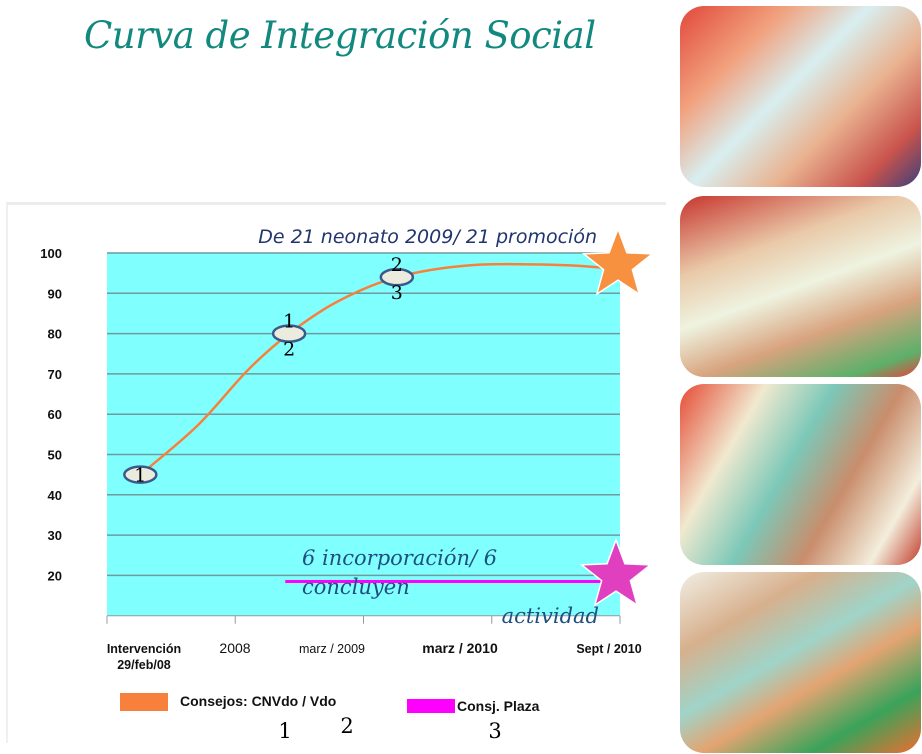  Describe the element at coordinates (399, 558) in the screenshot. I see `annotation-incorporacion: 6 incorporación/ 6` at that location.